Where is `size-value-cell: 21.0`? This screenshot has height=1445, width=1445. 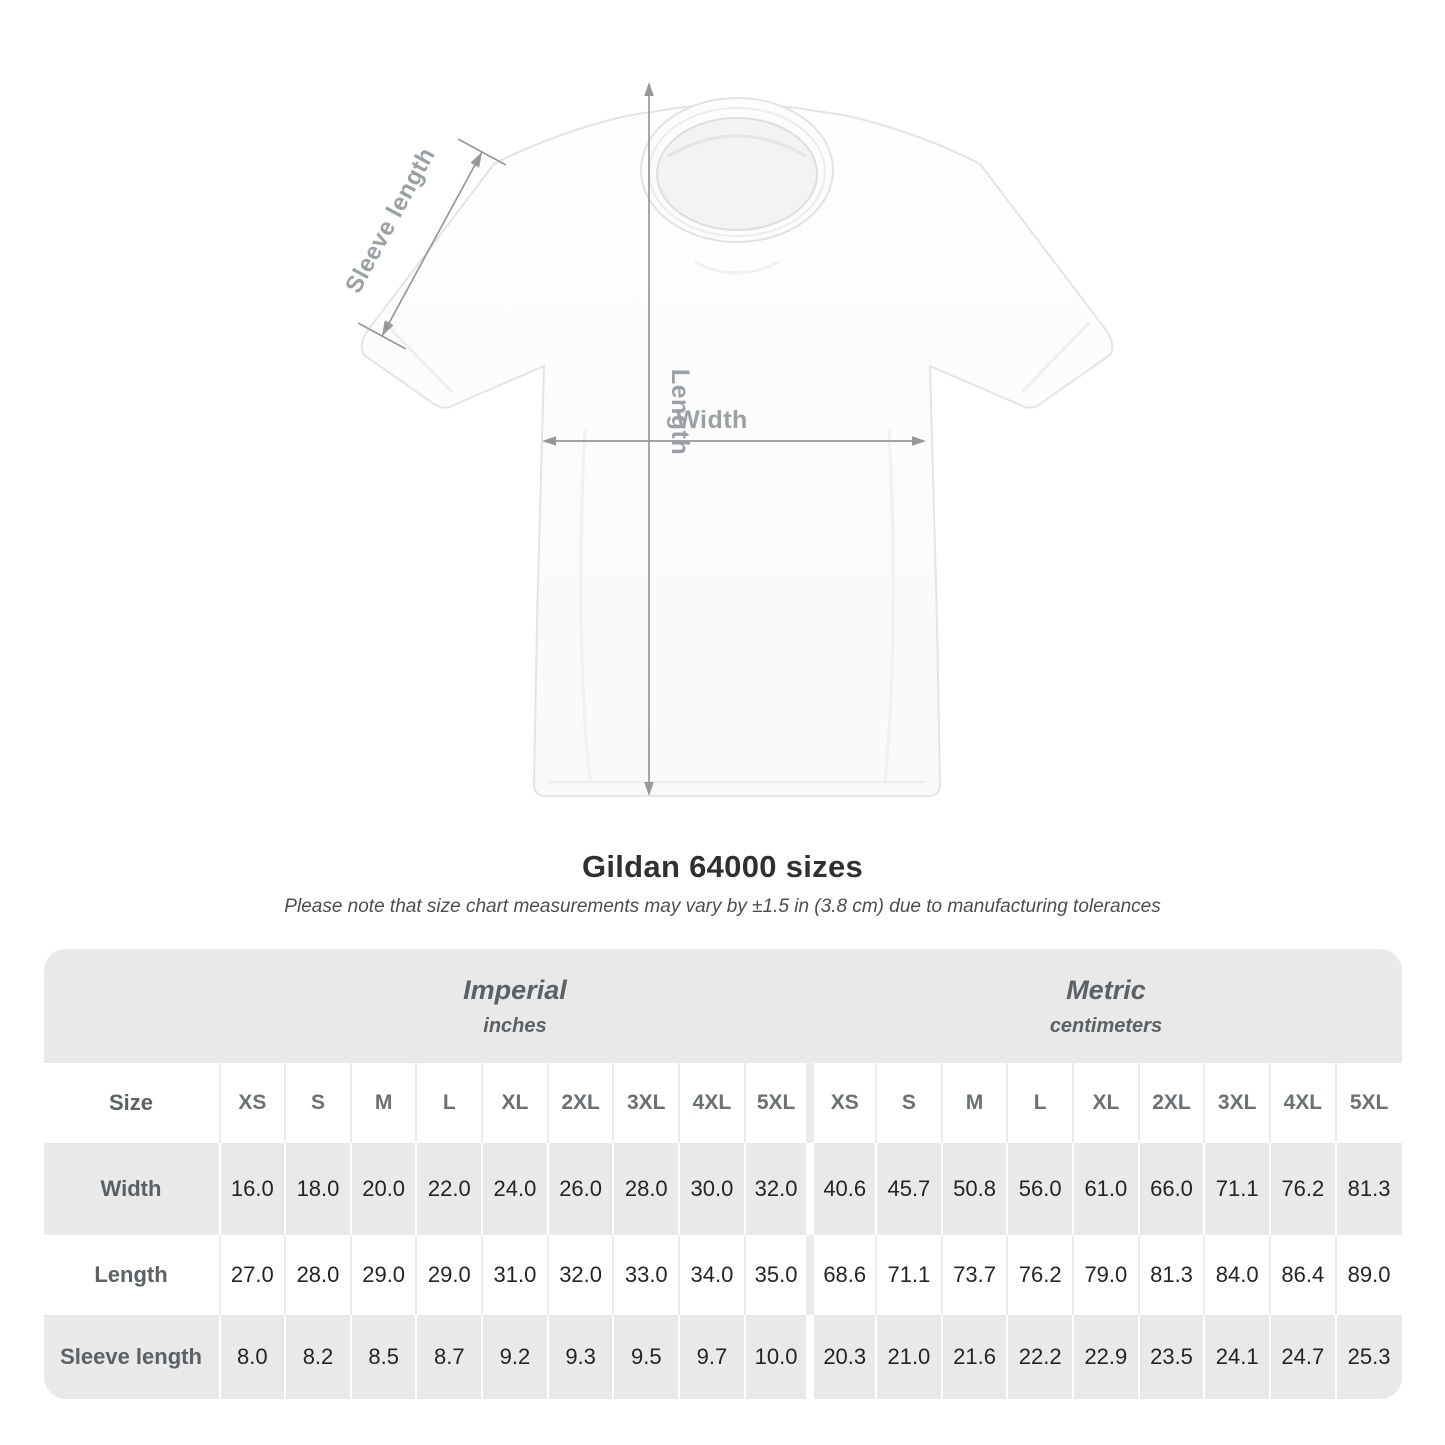
size-value-cell: 21.0 is located at coordinates (908, 1357).